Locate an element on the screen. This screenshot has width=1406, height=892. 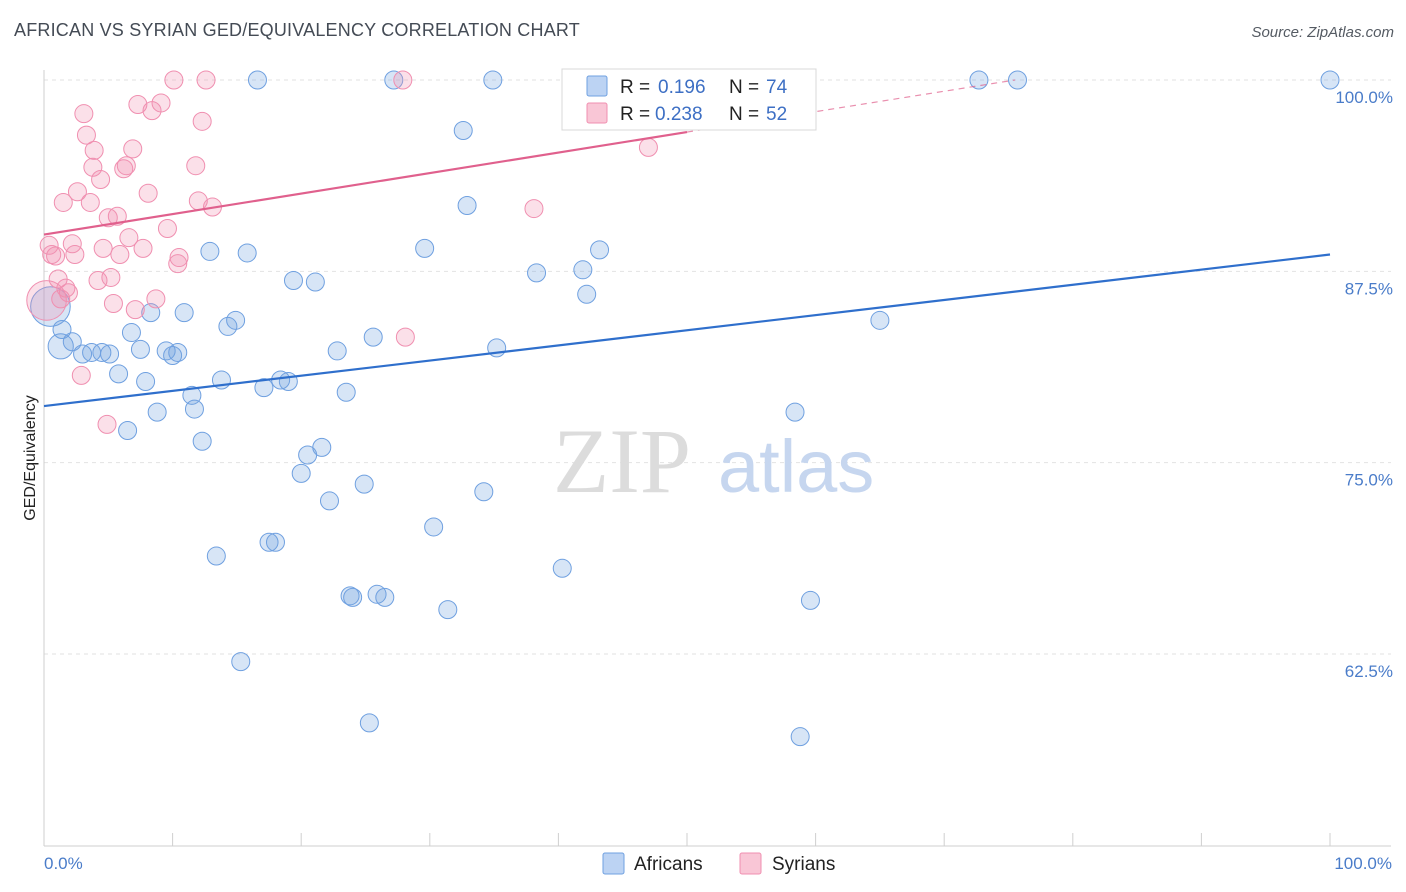
watermark: ZIP atlas is located at coordinates (713, 461).